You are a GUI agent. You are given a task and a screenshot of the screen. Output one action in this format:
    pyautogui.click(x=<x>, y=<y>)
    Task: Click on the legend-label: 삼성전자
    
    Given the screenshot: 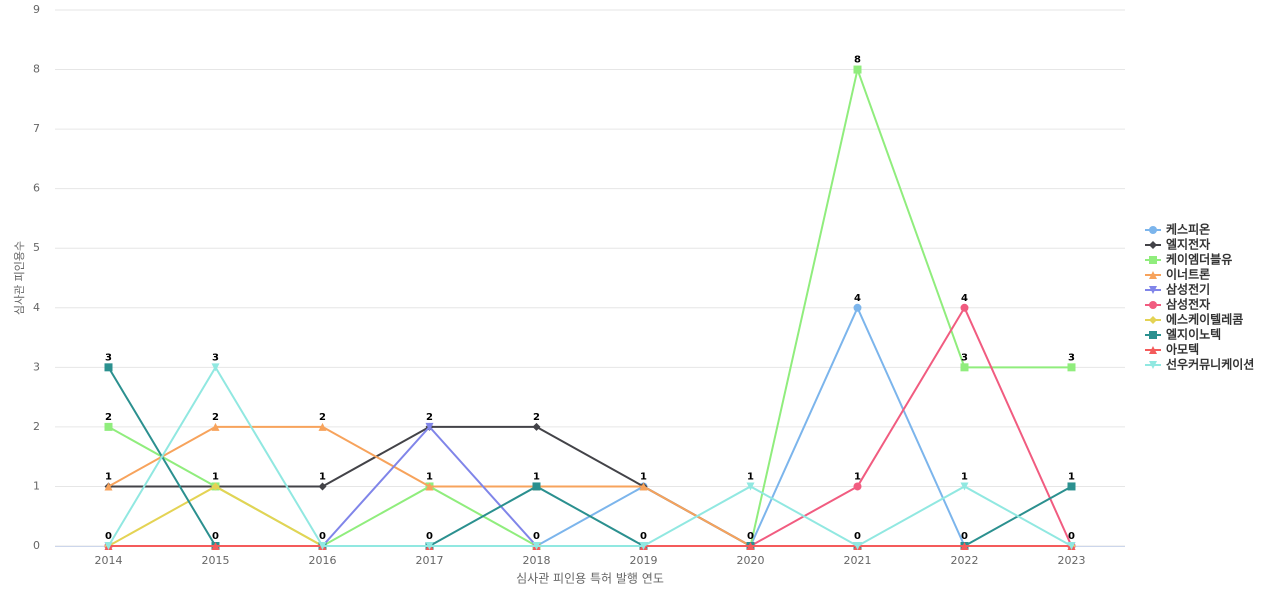 What is the action you would take?
    pyautogui.click(x=1188, y=304)
    